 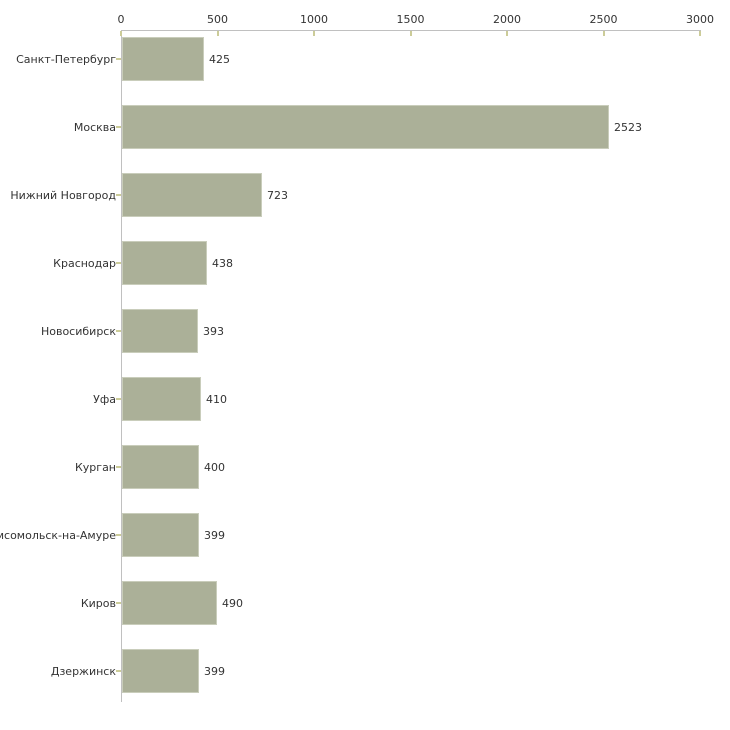 What do you see at coordinates (314, 19) in the screenshot?
I see `x-axis-tick-label: 1000` at bounding box center [314, 19].